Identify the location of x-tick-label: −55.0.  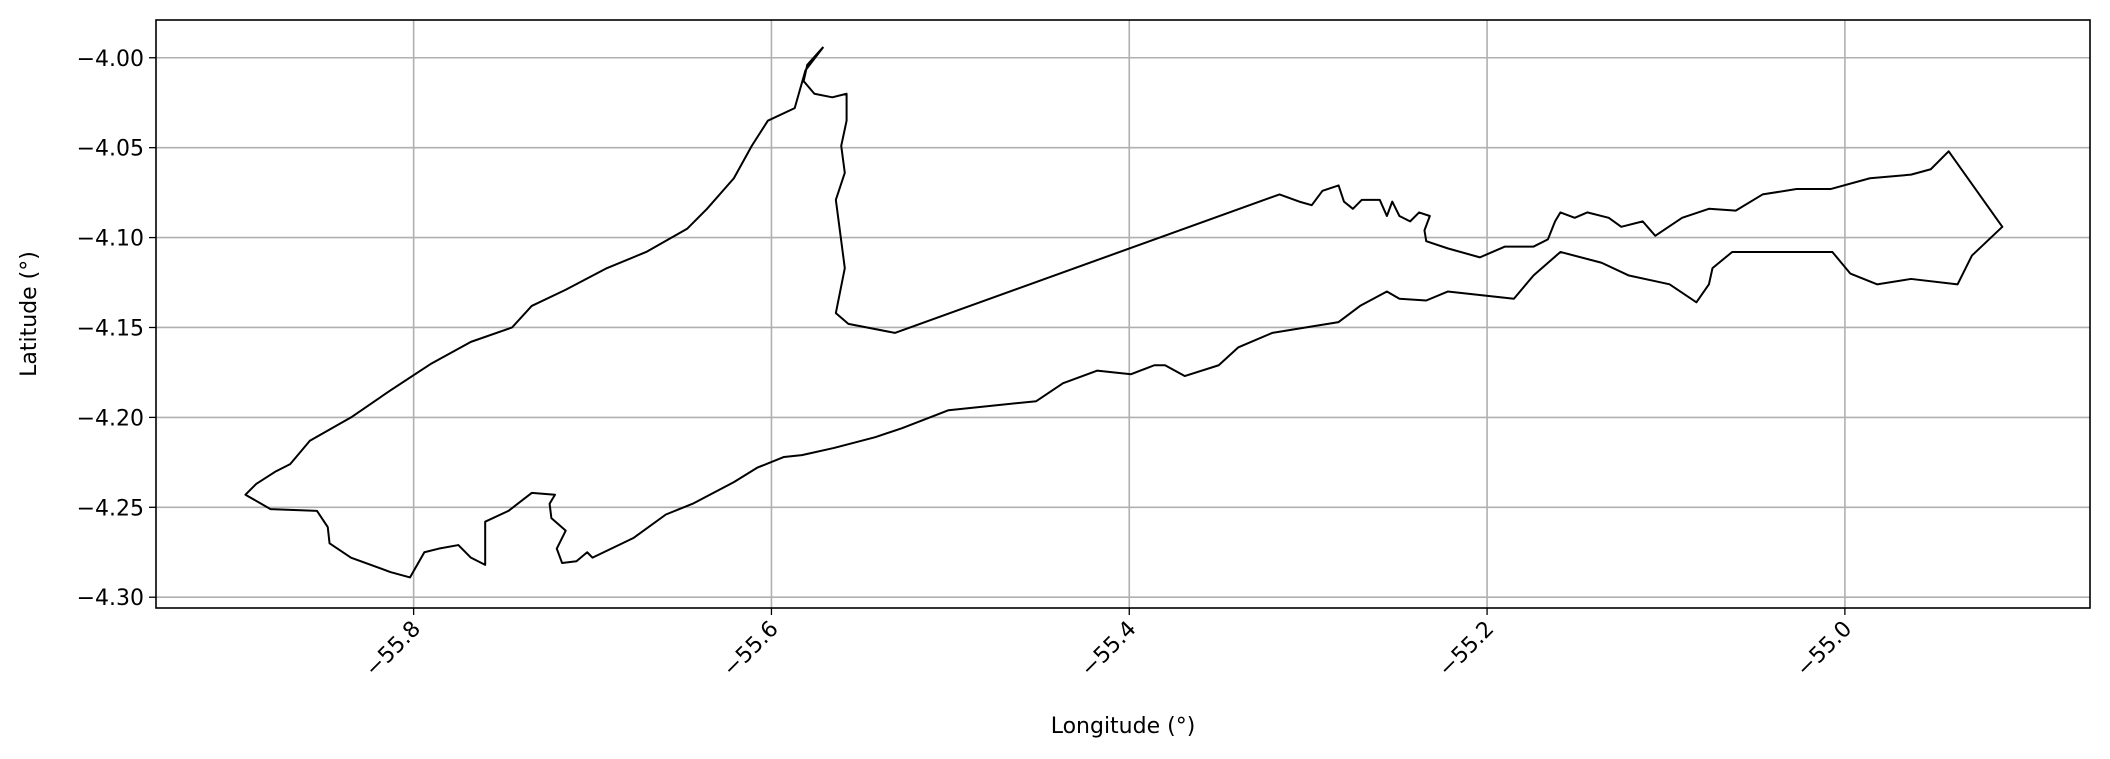
(1824, 649).